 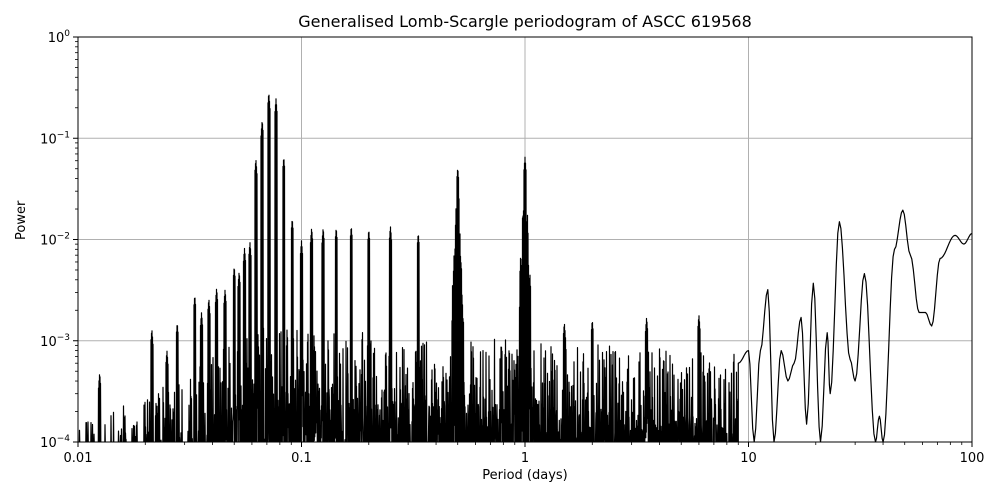 What do you see at coordinates (748, 458) in the screenshot?
I see `x-tick-label: 10` at bounding box center [748, 458].